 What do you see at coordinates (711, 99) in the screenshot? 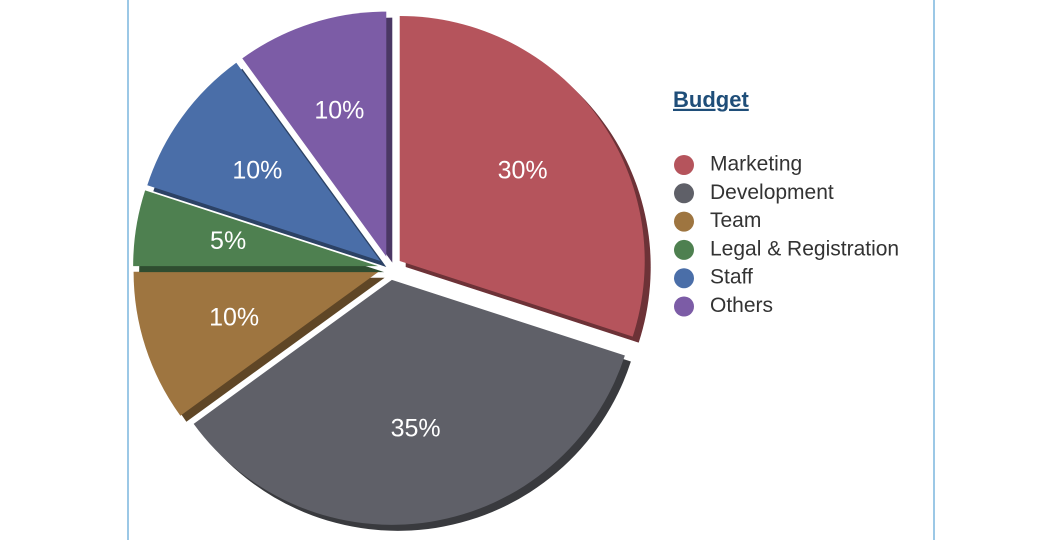
I see `legend-title: Budget` at bounding box center [711, 99].